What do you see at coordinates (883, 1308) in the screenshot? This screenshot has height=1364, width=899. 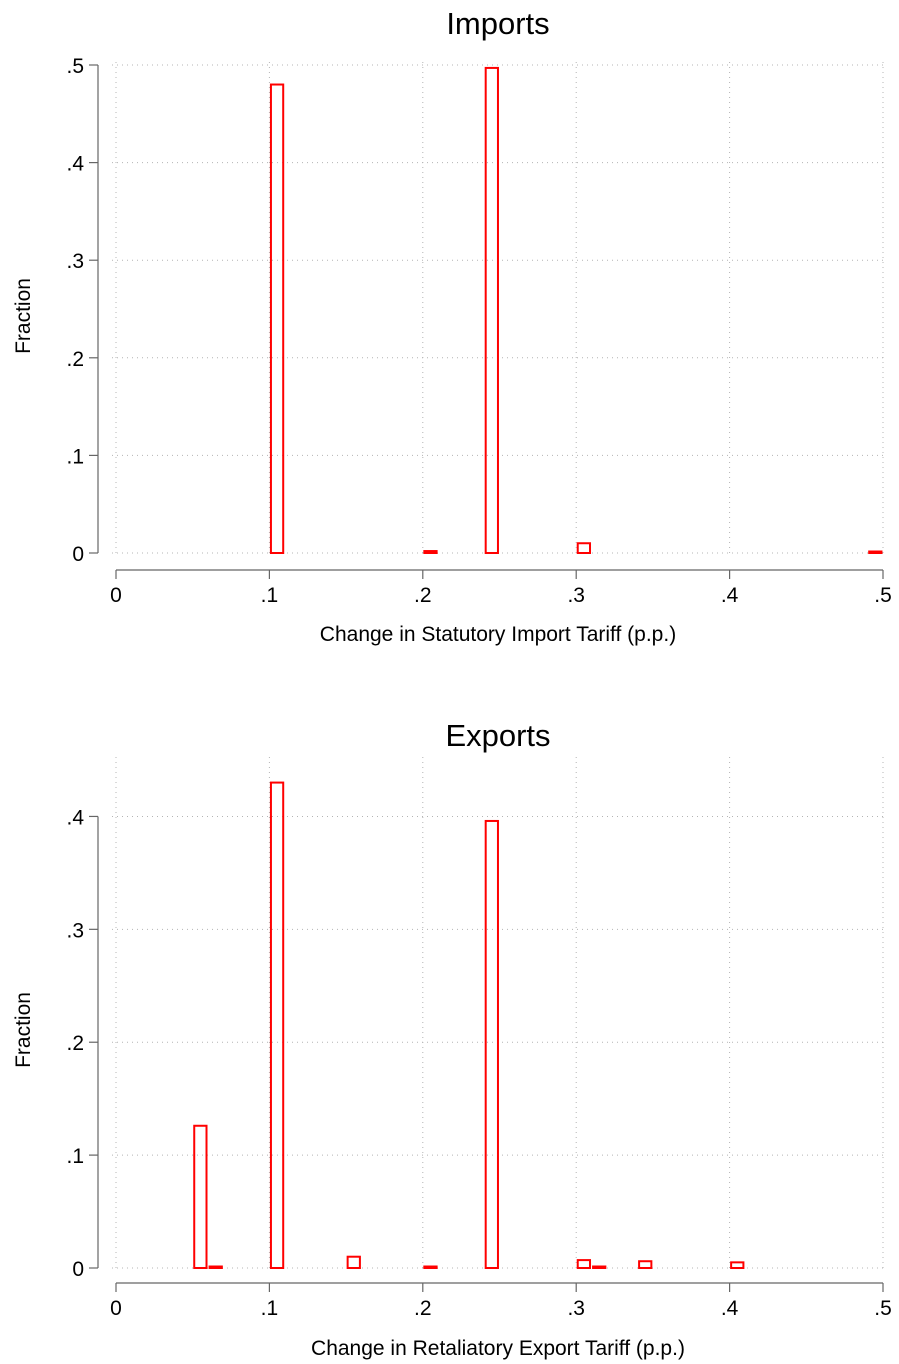 I see `exports-x-tick-label: .5` at bounding box center [883, 1308].